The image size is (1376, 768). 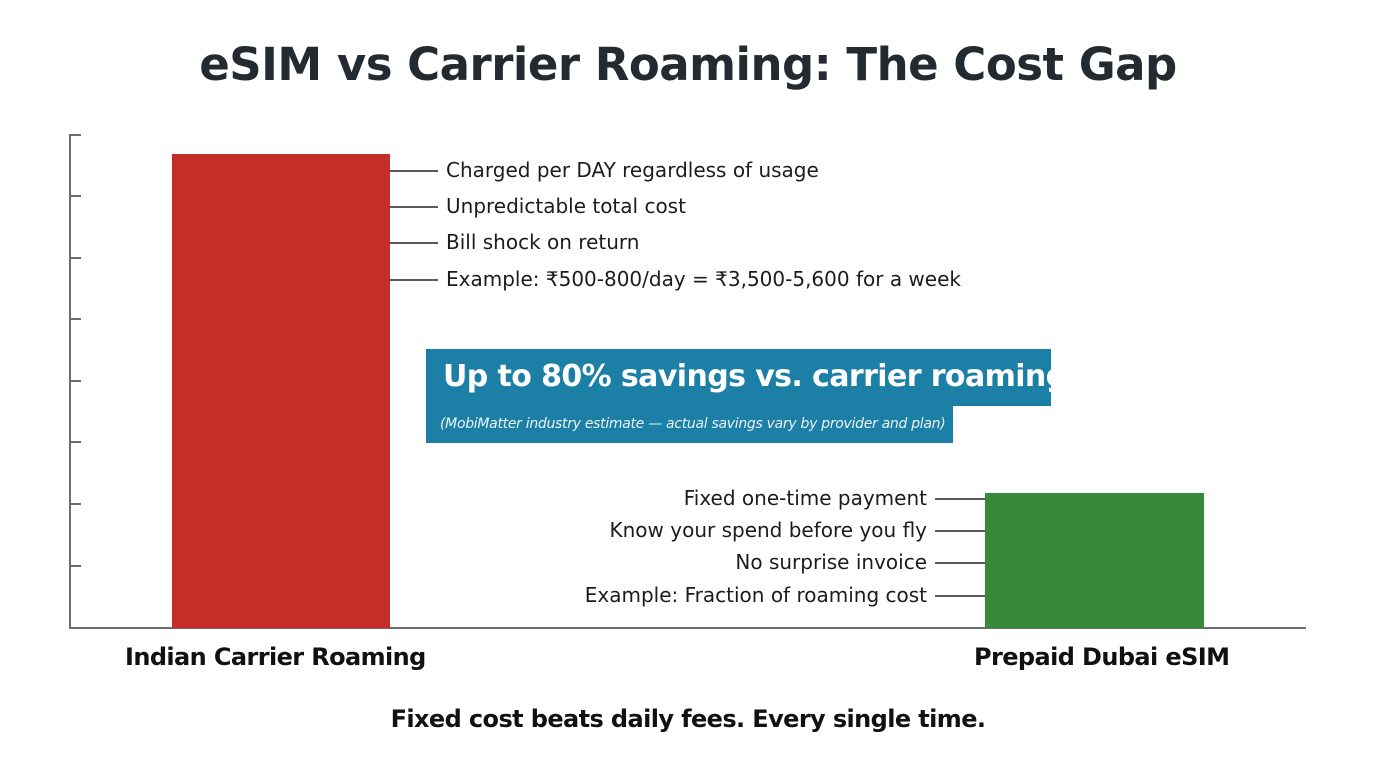 I want to click on esim-note: No surprise invoice, so click(x=831, y=562).